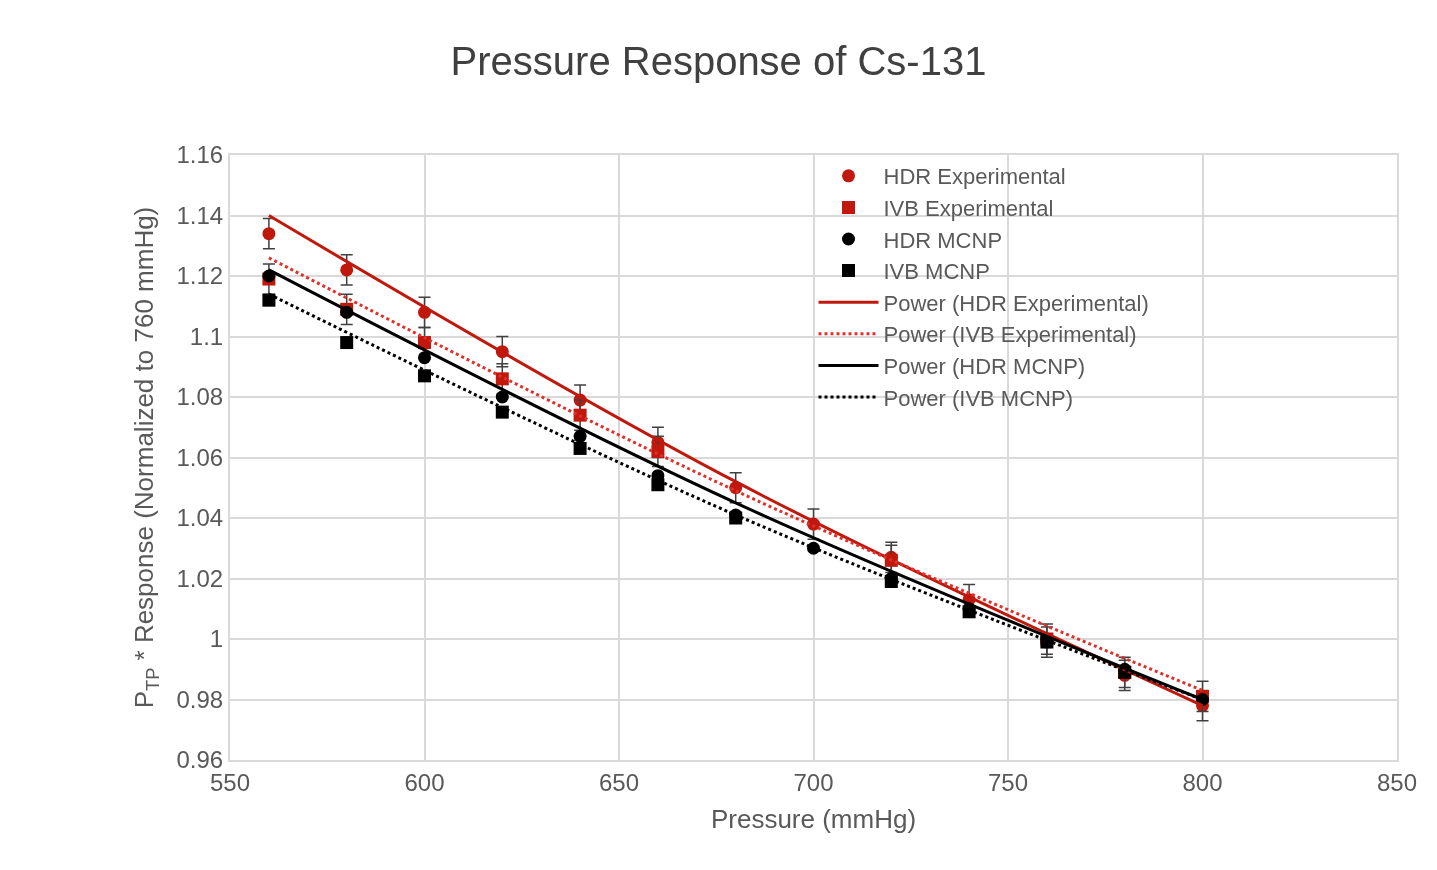 This screenshot has width=1437, height=870. I want to click on x-tick-label: 700, so click(813, 782).